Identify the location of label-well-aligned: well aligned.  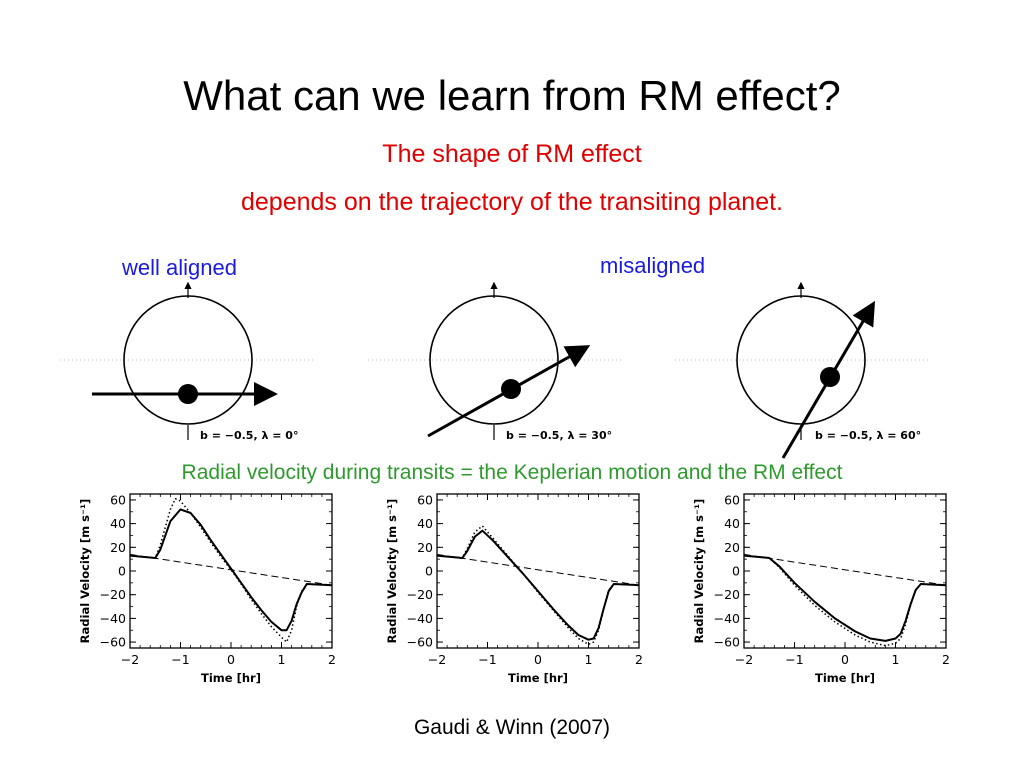
(179, 267).